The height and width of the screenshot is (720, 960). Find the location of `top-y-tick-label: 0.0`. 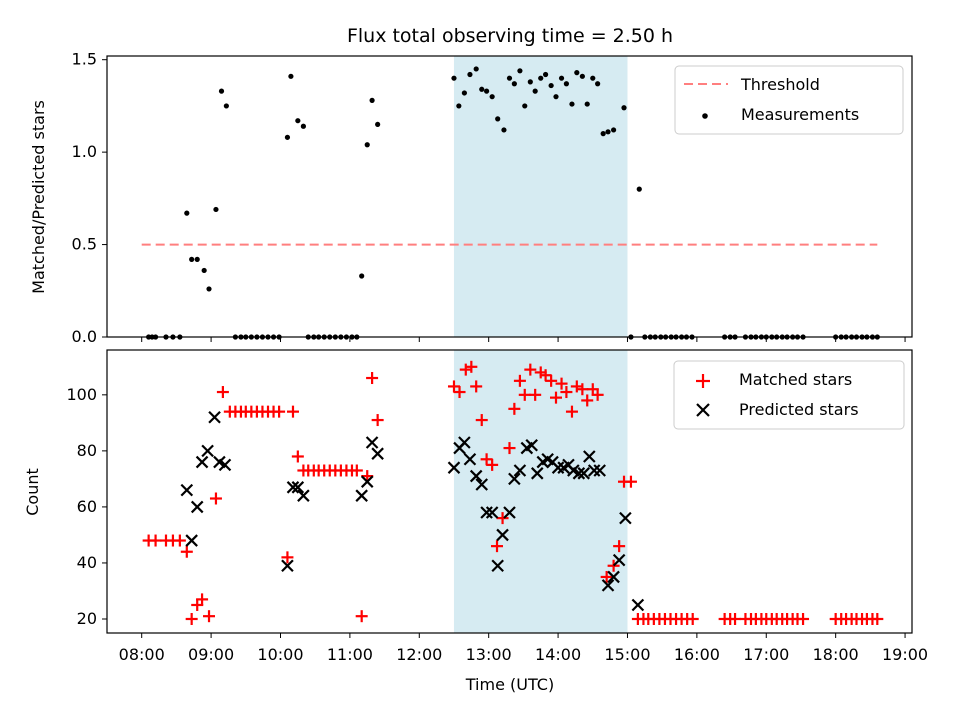

top-y-tick-label: 0.0 is located at coordinates (84, 336).